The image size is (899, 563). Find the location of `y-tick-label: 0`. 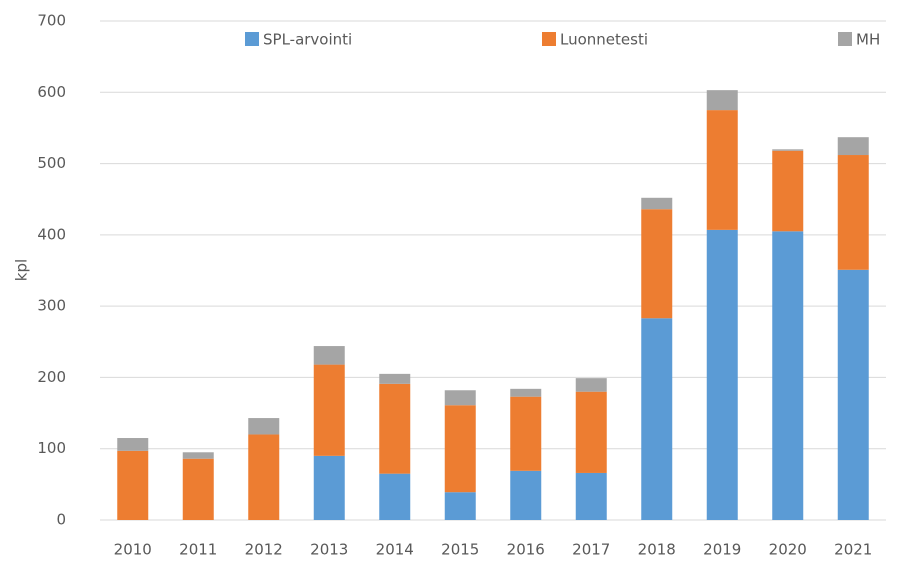

y-tick-label: 0 is located at coordinates (61, 520).